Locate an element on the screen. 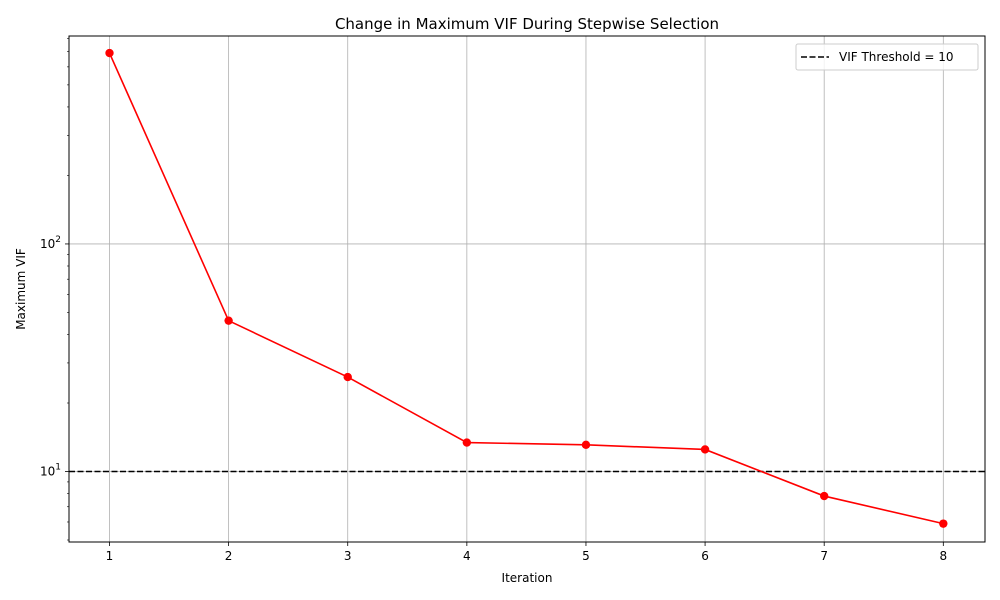 The width and height of the screenshot is (1000, 600). legend-threshold-label: VIF Threshold = 10 is located at coordinates (896, 57).